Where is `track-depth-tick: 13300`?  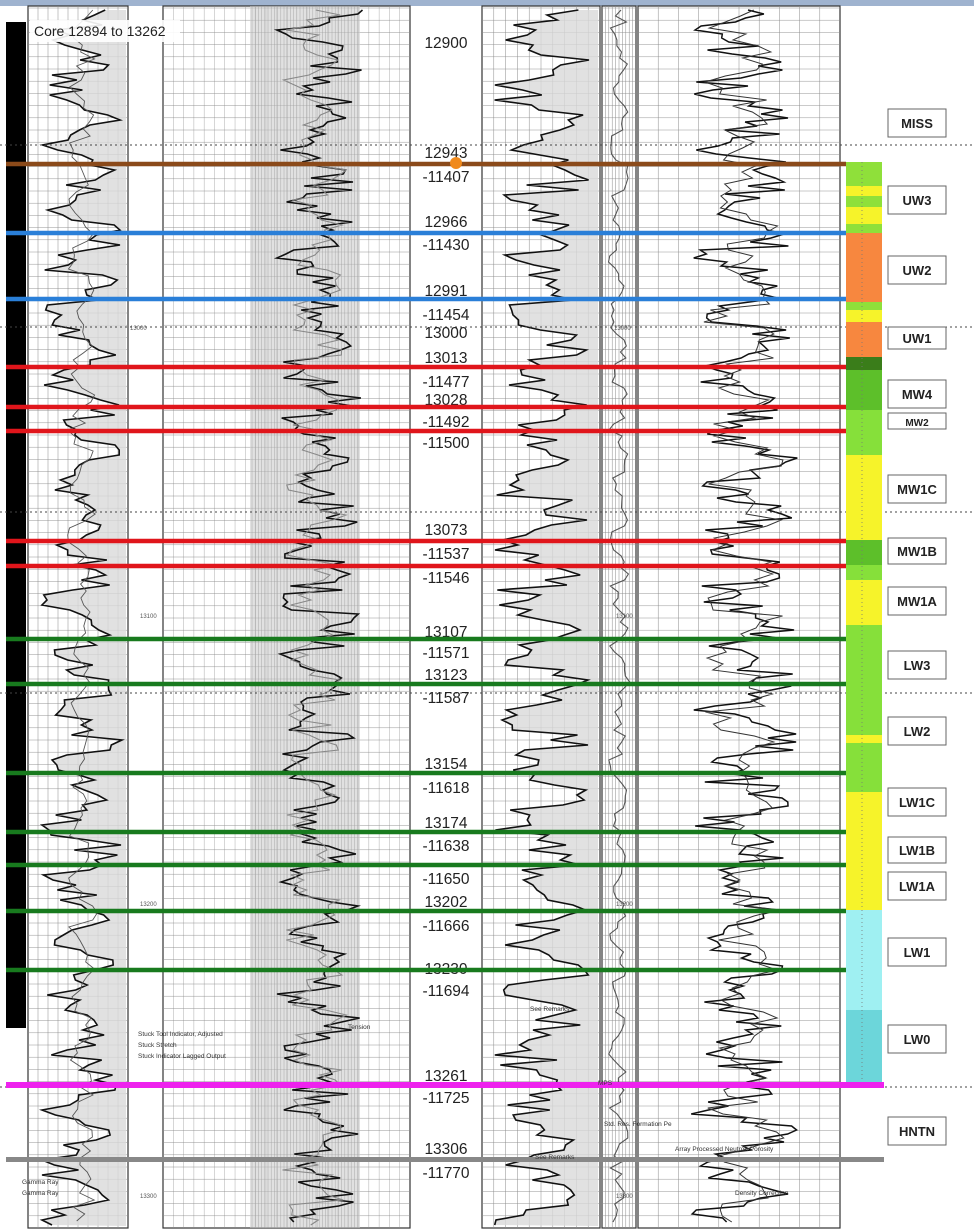
track-depth-tick: 13300 is located at coordinates (148, 1197).